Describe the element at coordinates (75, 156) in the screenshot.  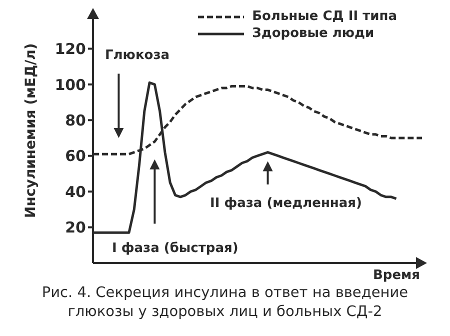
I see `y-tick-label: 60` at that location.